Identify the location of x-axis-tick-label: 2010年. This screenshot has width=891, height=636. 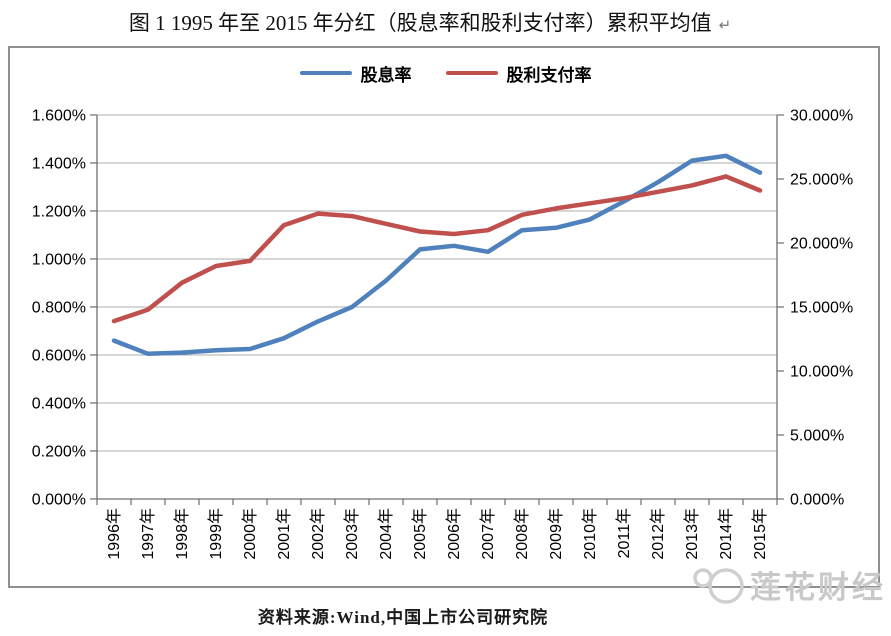
(590, 534).